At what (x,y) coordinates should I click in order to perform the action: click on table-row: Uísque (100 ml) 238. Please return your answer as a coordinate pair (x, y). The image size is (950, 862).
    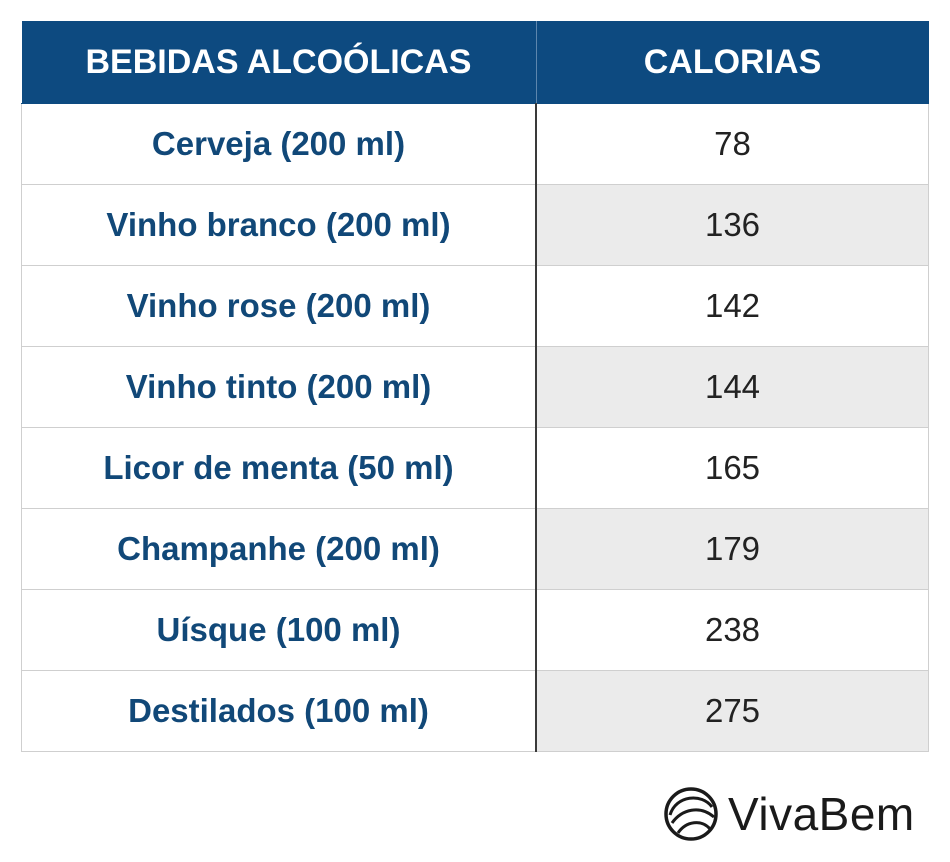
    Looking at the image, I should click on (475, 630).